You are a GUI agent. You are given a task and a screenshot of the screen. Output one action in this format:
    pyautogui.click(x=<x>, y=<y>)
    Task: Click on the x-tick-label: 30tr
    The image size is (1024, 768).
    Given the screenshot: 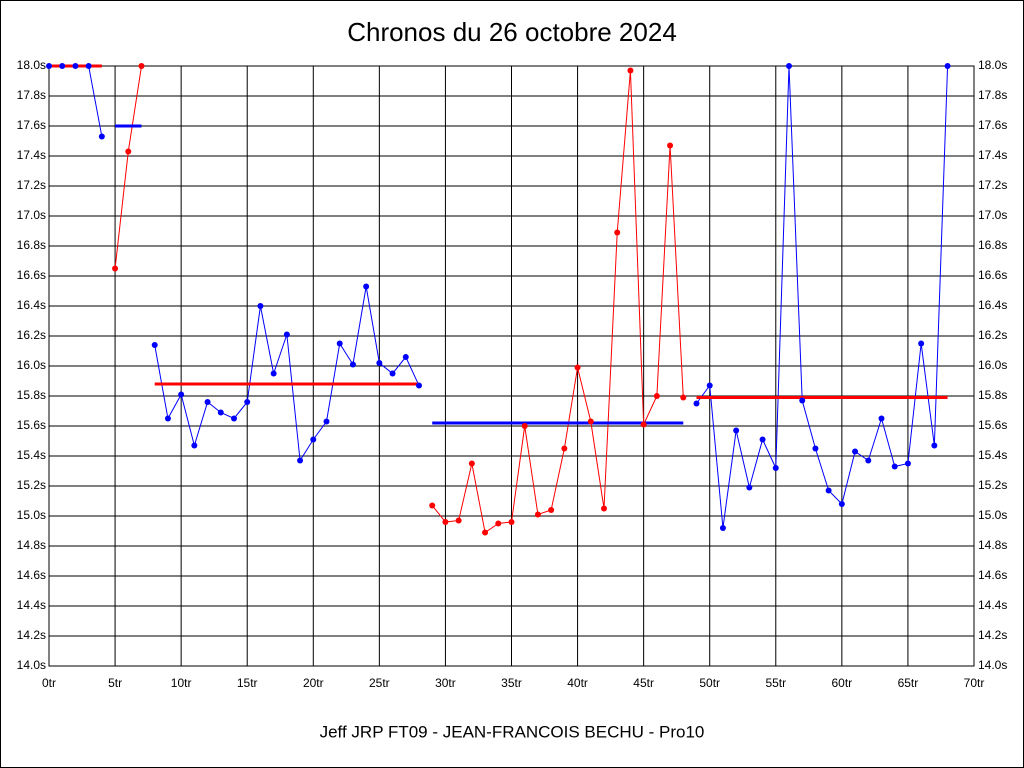 What is the action you would take?
    pyautogui.click(x=445, y=683)
    